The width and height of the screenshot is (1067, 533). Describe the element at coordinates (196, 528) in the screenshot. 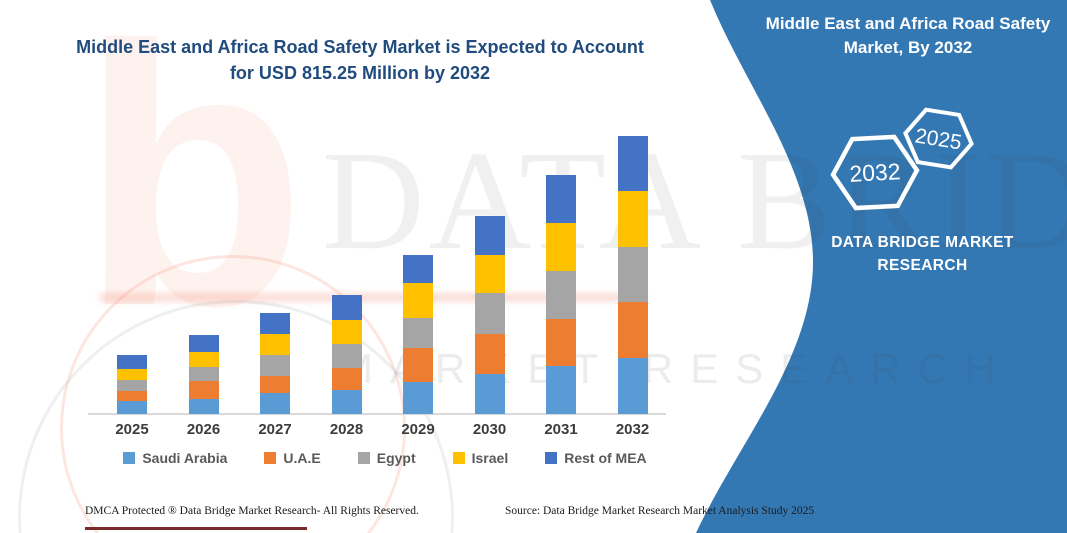

I see `footer-accent-line` at that location.